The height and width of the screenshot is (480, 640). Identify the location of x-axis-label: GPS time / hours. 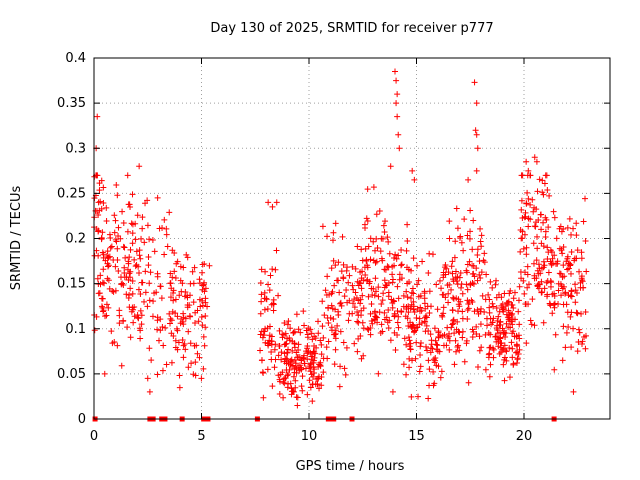
(350, 466).